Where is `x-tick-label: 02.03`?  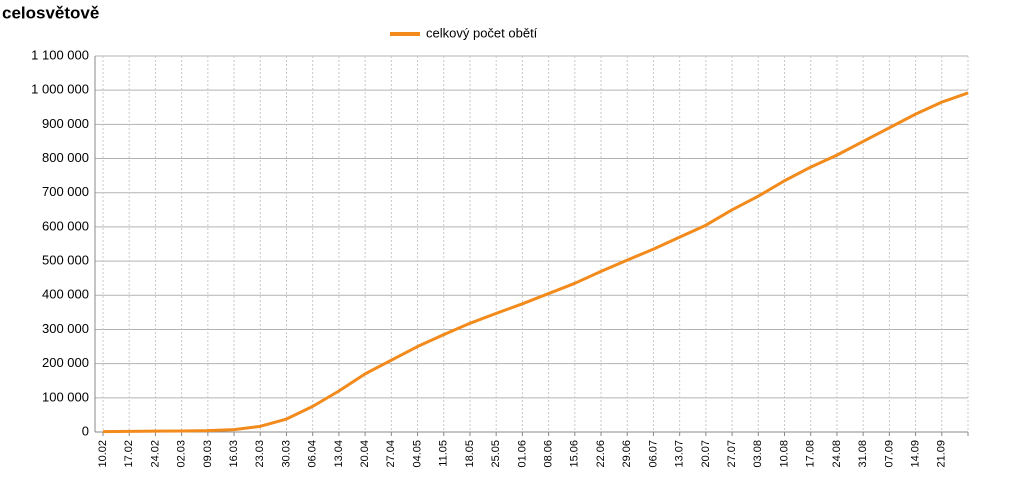
x-tick-label: 02.03 is located at coordinates (182, 454).